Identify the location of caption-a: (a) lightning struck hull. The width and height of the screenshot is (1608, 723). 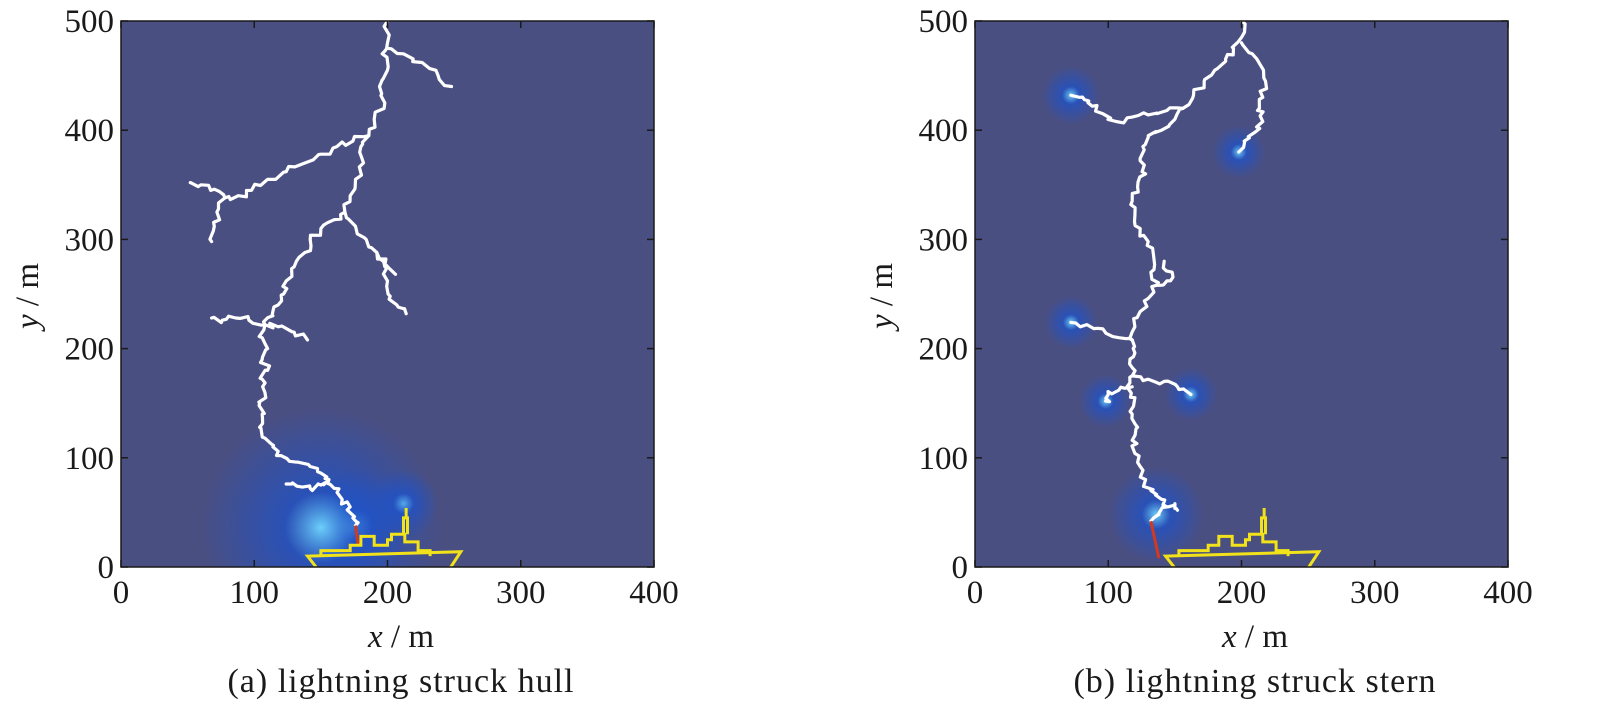
(400, 681).